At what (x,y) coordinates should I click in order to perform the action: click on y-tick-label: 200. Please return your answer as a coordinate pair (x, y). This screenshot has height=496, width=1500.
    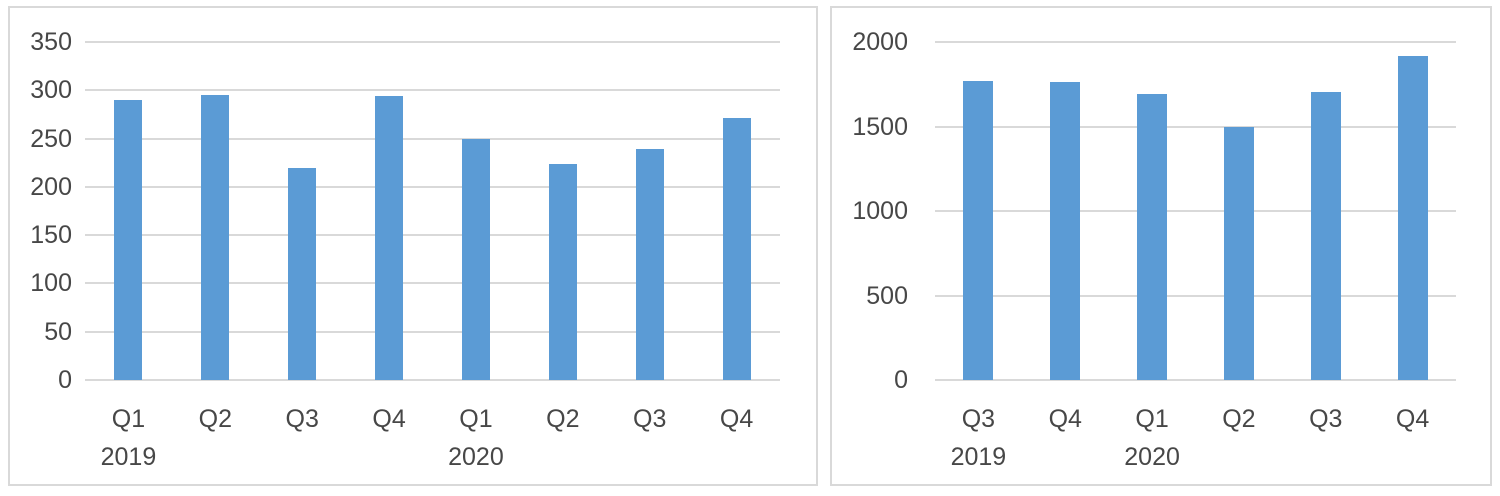
    Looking at the image, I should click on (51, 186).